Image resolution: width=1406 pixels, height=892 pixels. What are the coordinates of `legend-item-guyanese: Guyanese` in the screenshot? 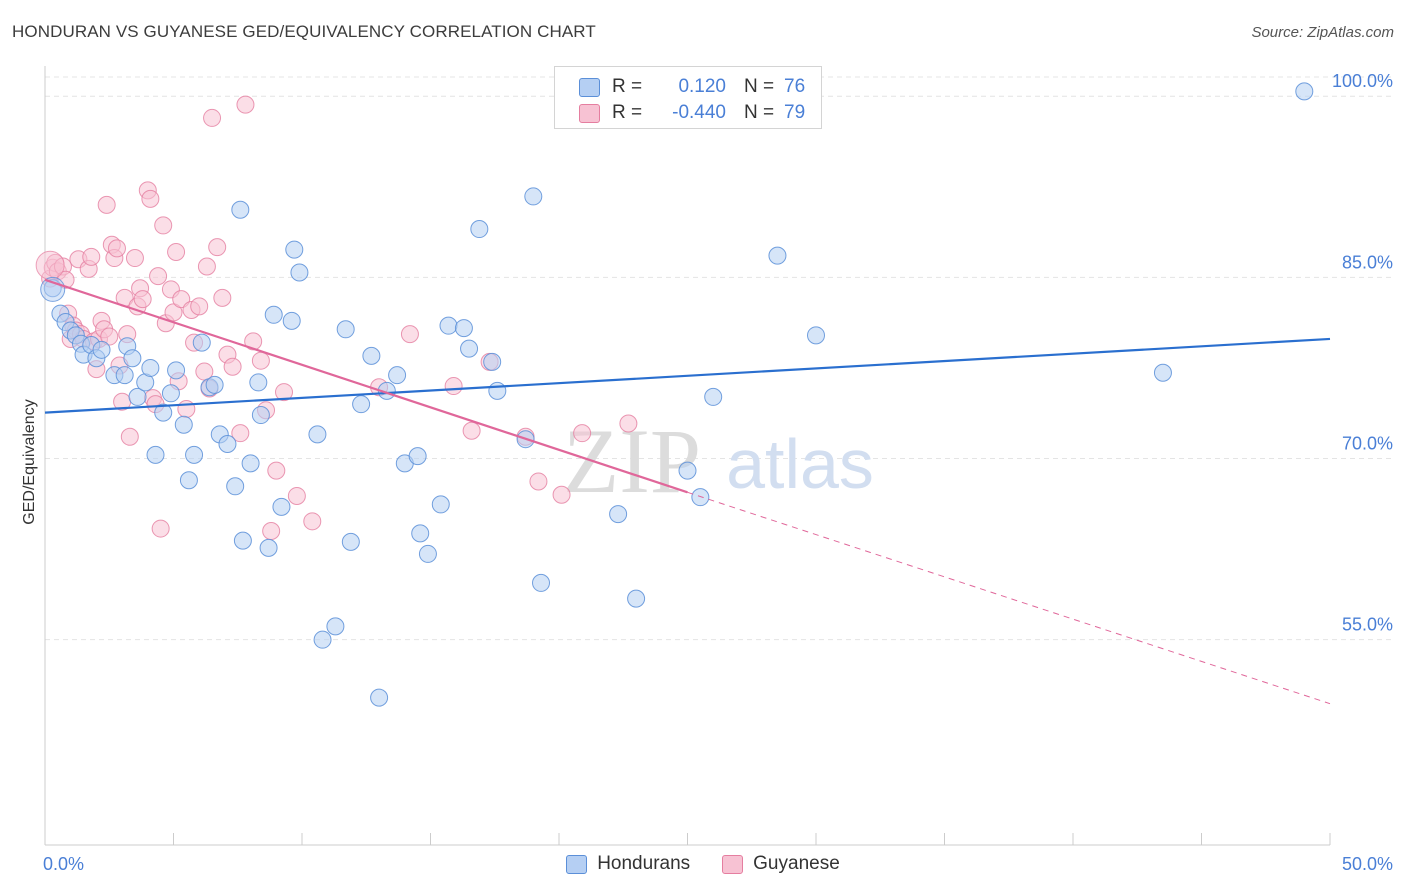 It's located at (781, 864).